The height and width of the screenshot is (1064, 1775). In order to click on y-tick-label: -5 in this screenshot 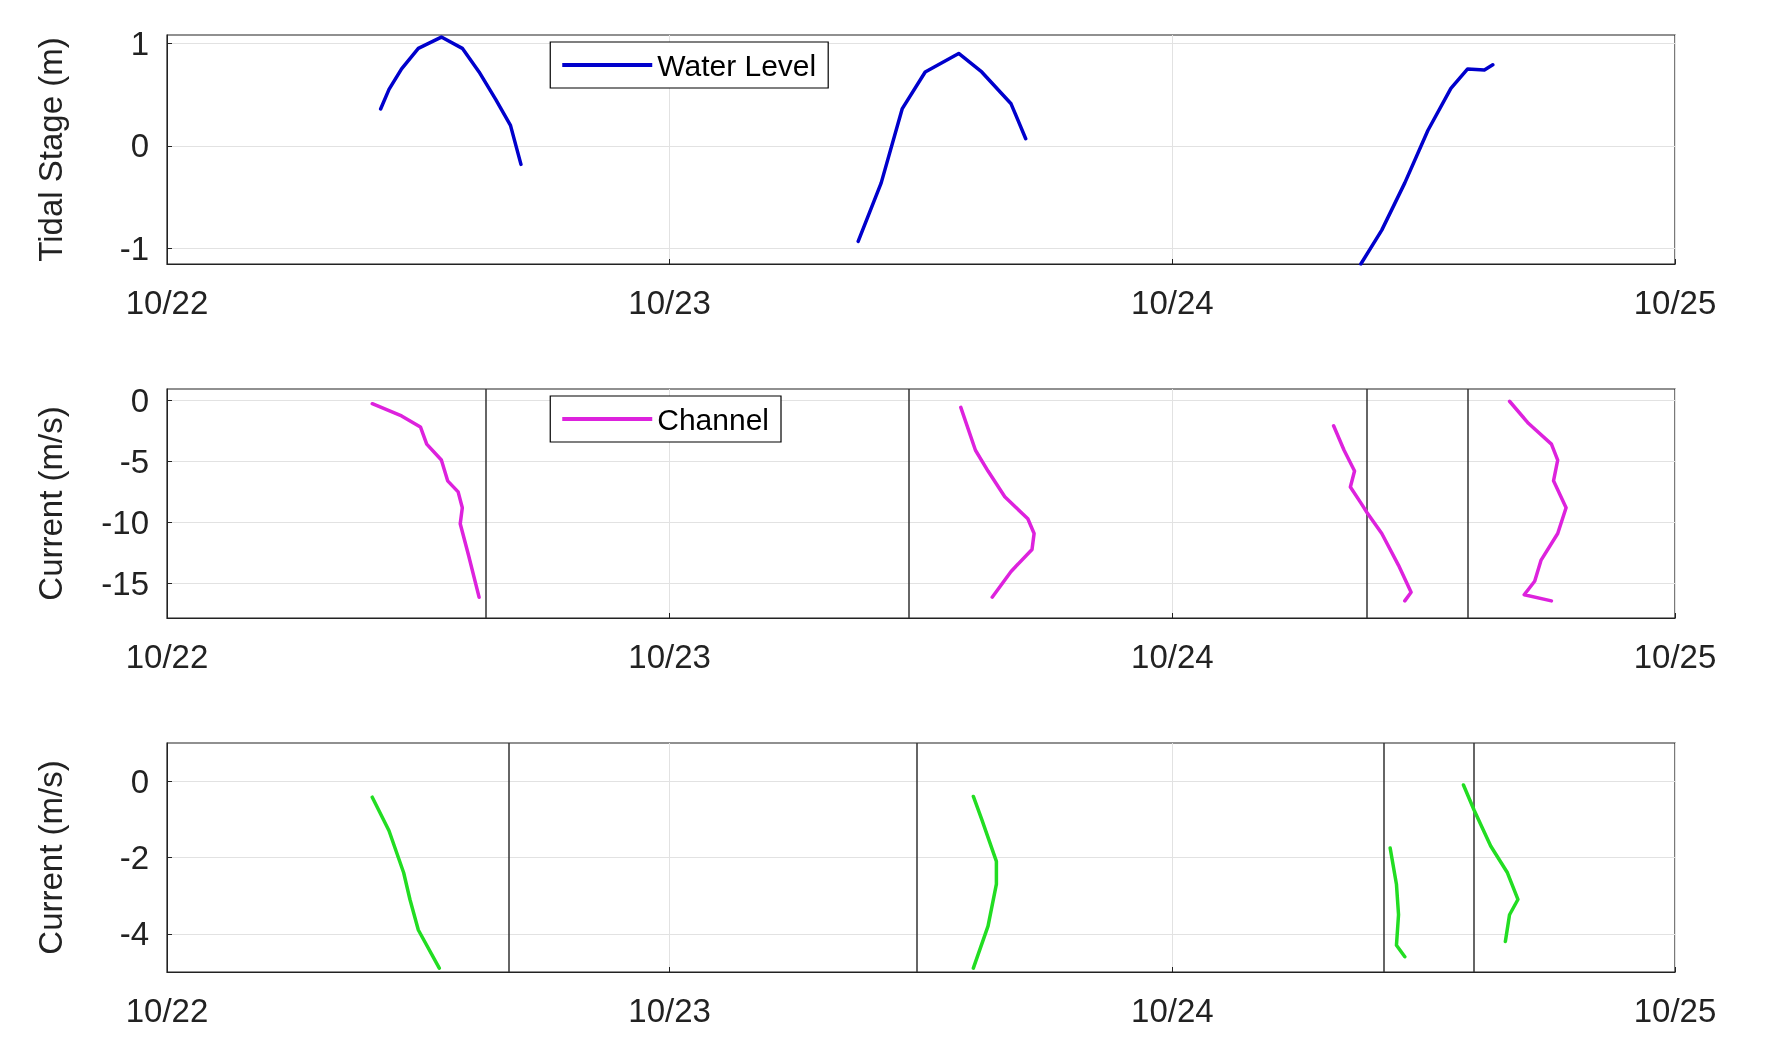, I will do `click(134, 461)`.